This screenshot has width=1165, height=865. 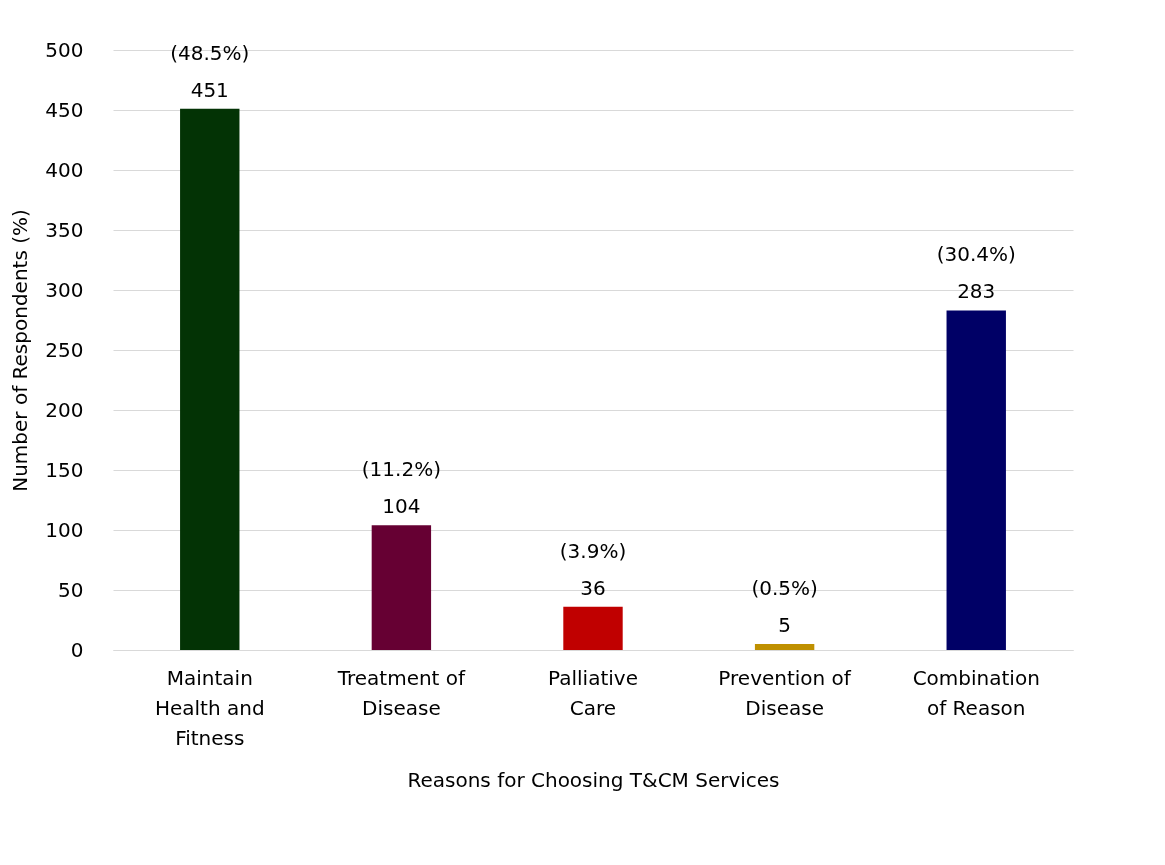 I want to click on data-label: 104, so click(x=401, y=506).